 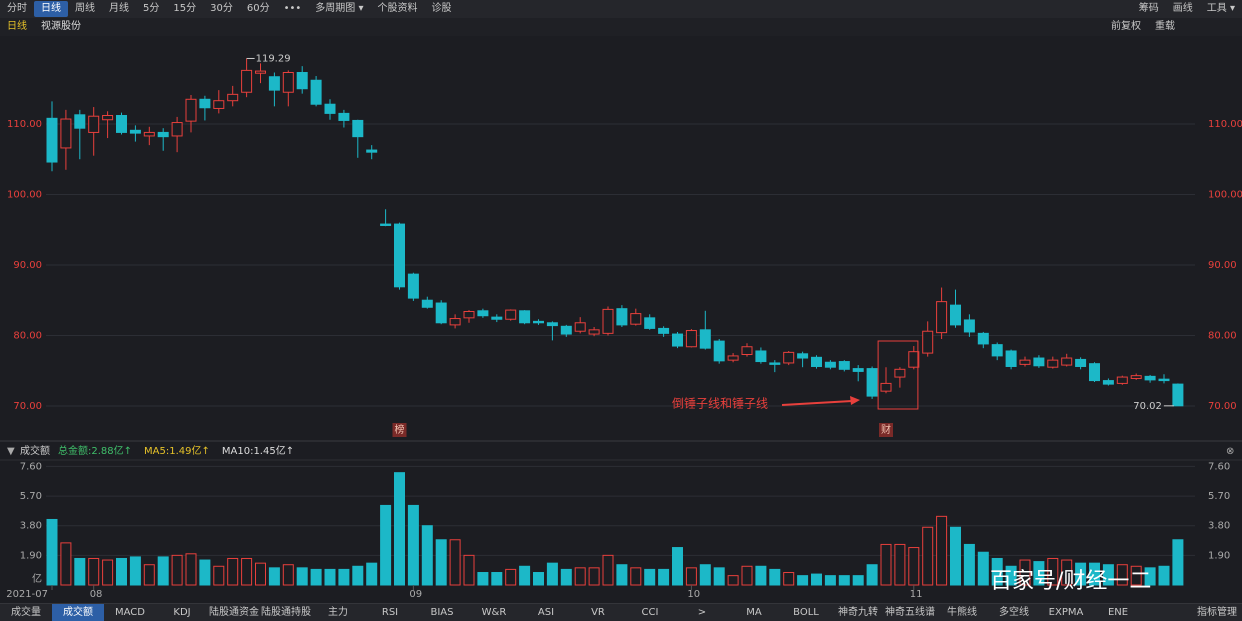 What do you see at coordinates (886, 429) in the screenshot?
I see `event-marker-label: 财` at bounding box center [886, 429].